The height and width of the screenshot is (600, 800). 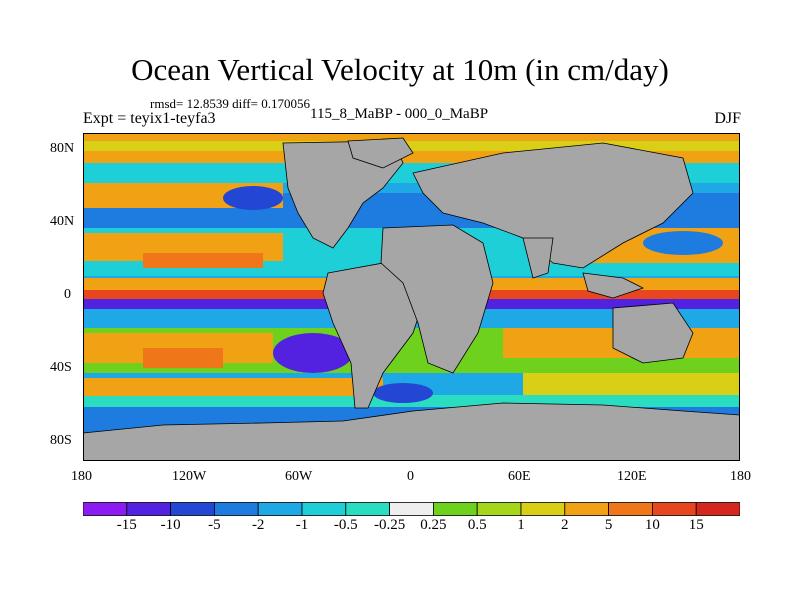 What do you see at coordinates (230, 103) in the screenshot?
I see `stats-text: rmsd= 12.8539 diff= 0.170056` at bounding box center [230, 103].